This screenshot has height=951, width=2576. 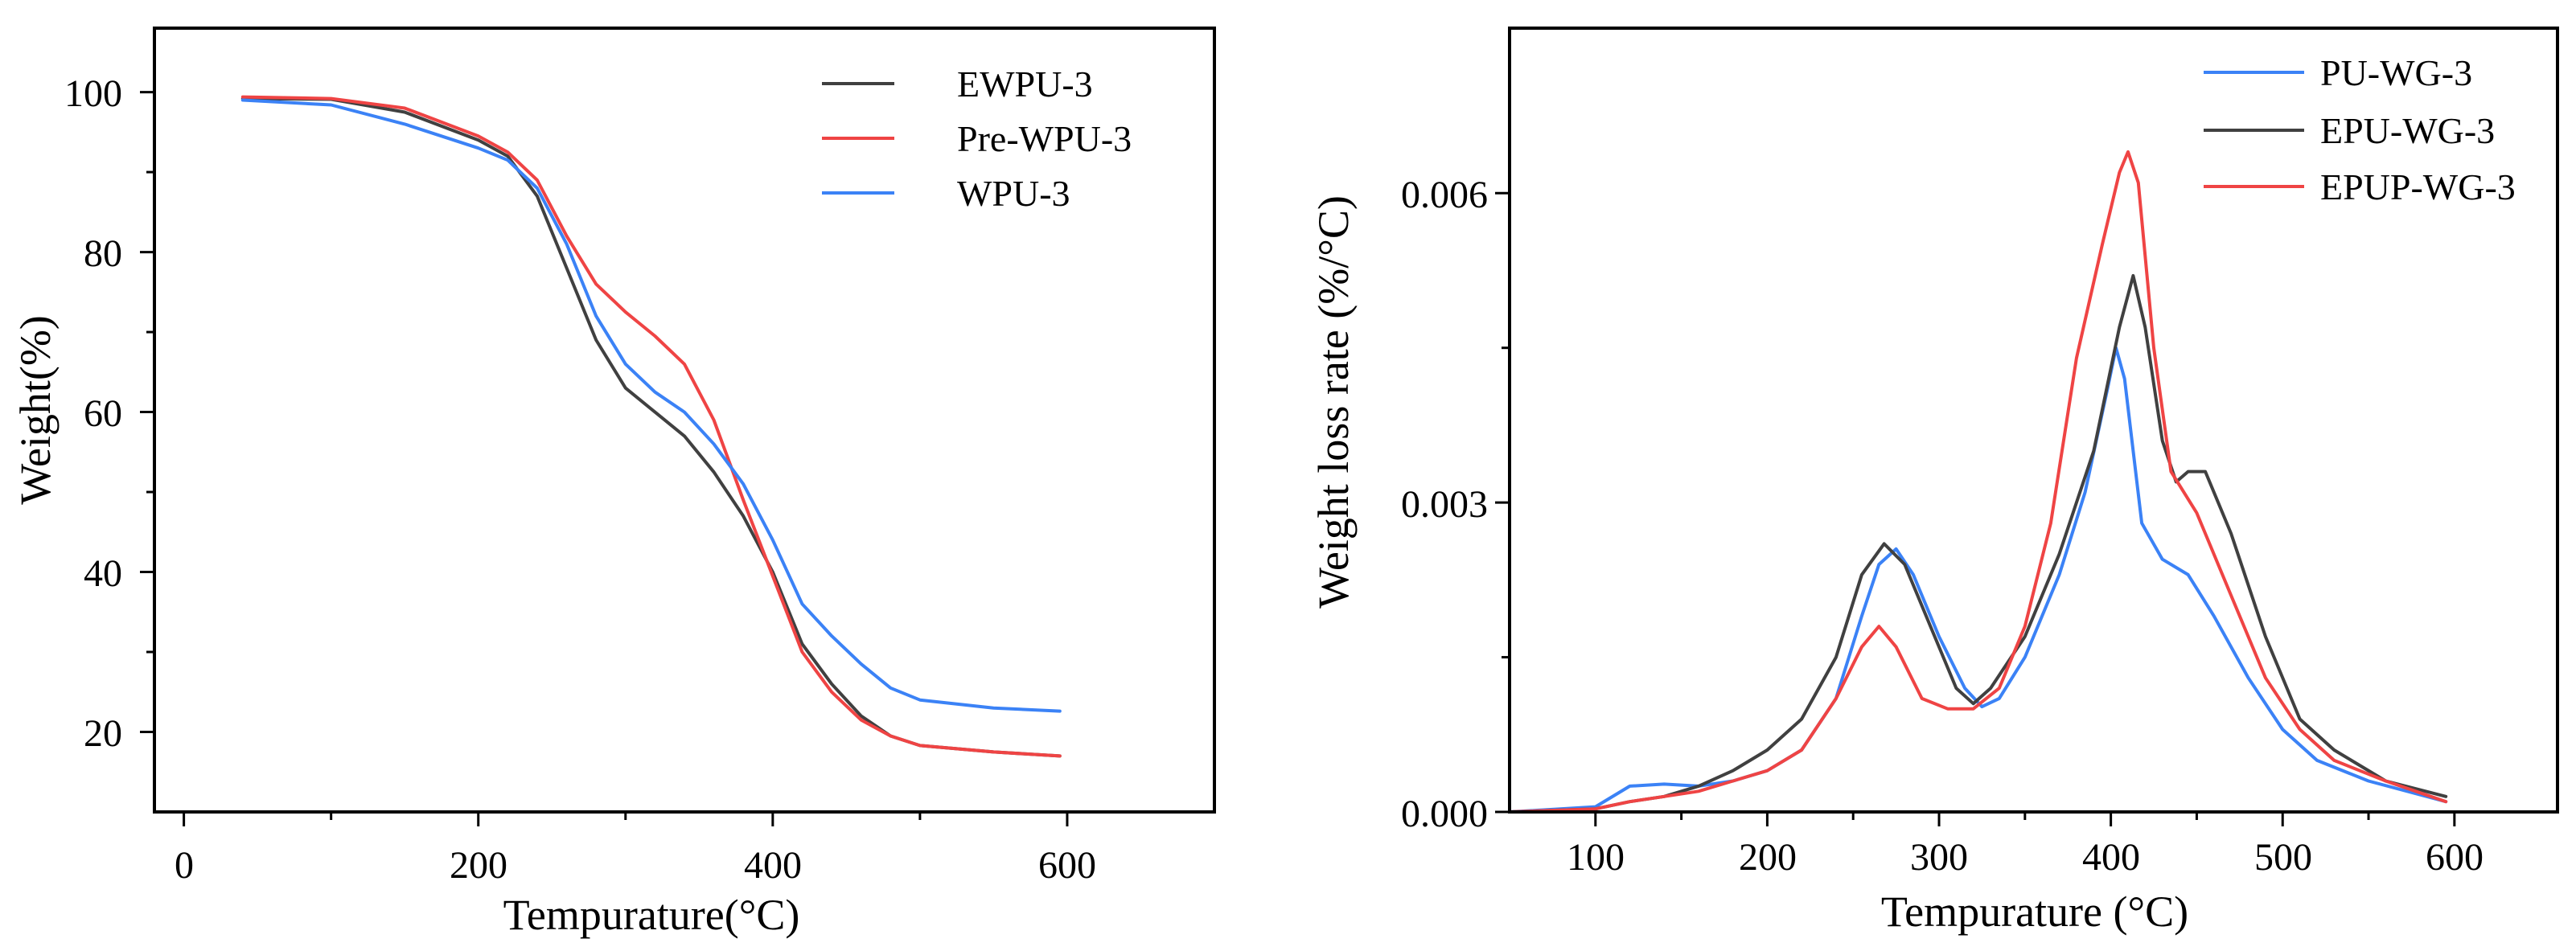 What do you see at coordinates (103, 573) in the screenshot?
I see `tga-ytick-label: 40` at bounding box center [103, 573].